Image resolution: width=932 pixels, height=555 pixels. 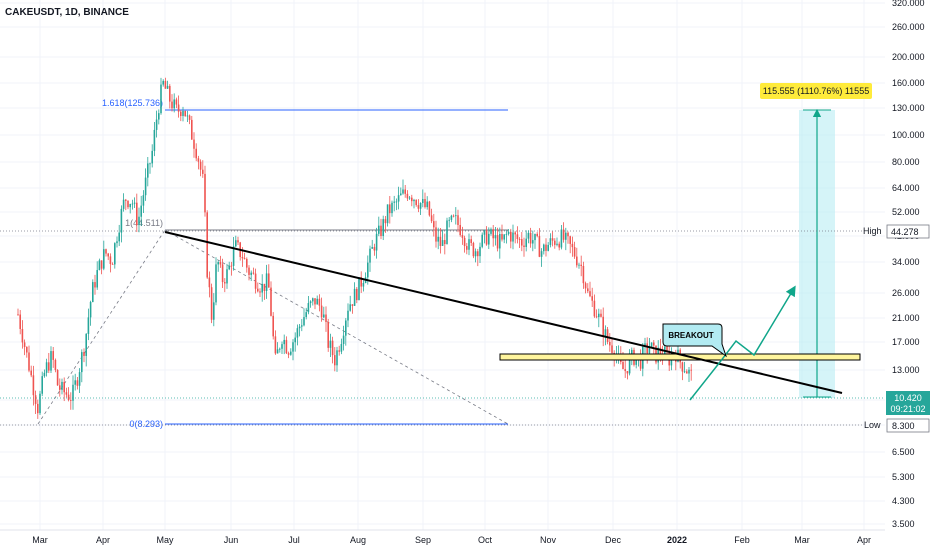 What do you see at coordinates (872, 231) in the screenshot?
I see `high-label: High` at bounding box center [872, 231].